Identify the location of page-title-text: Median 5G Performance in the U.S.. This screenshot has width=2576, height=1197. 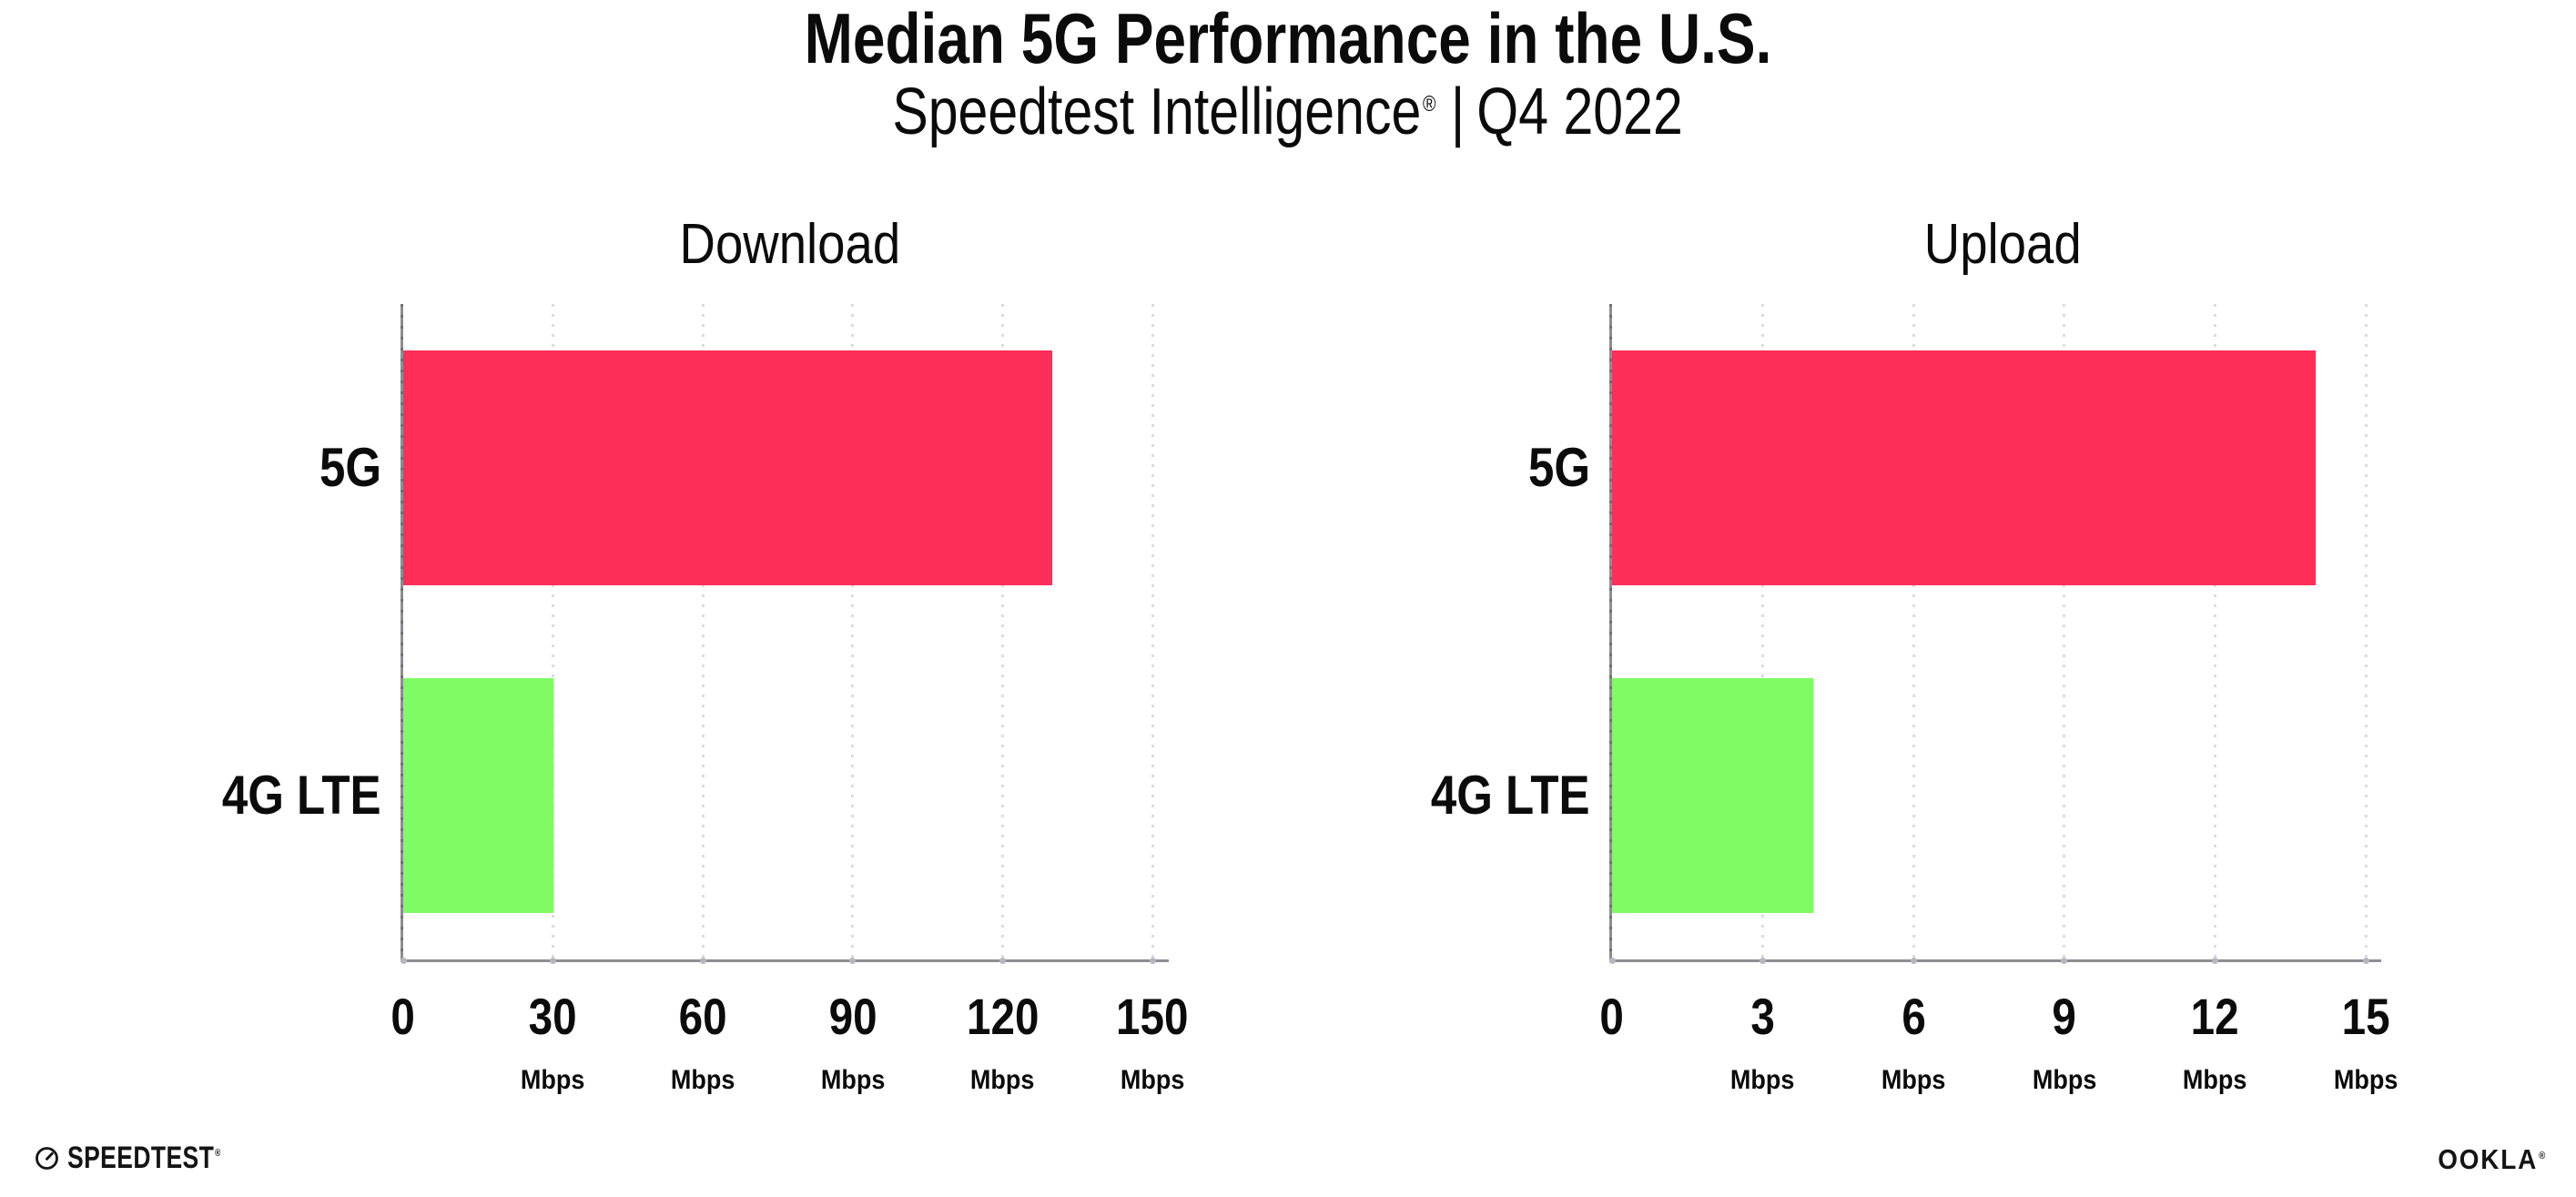
(1288, 39).